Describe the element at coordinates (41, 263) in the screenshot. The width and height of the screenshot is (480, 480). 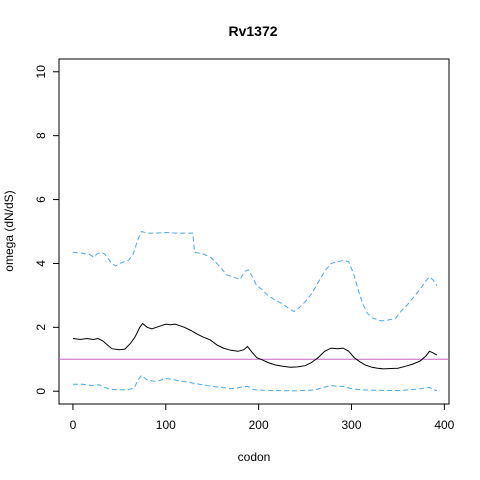
I see `y-tick-label: 4` at that location.